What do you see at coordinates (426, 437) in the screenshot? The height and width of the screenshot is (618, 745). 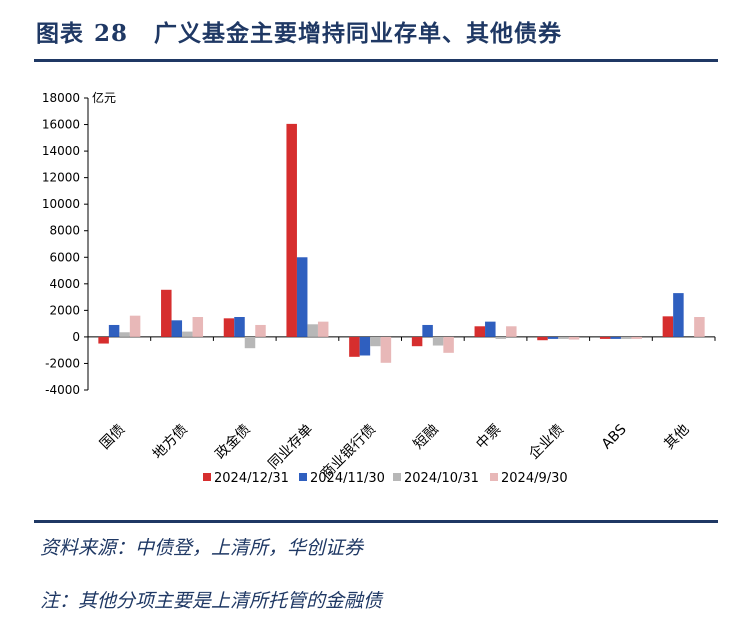 I see `x-category-label: 短融` at bounding box center [426, 437].